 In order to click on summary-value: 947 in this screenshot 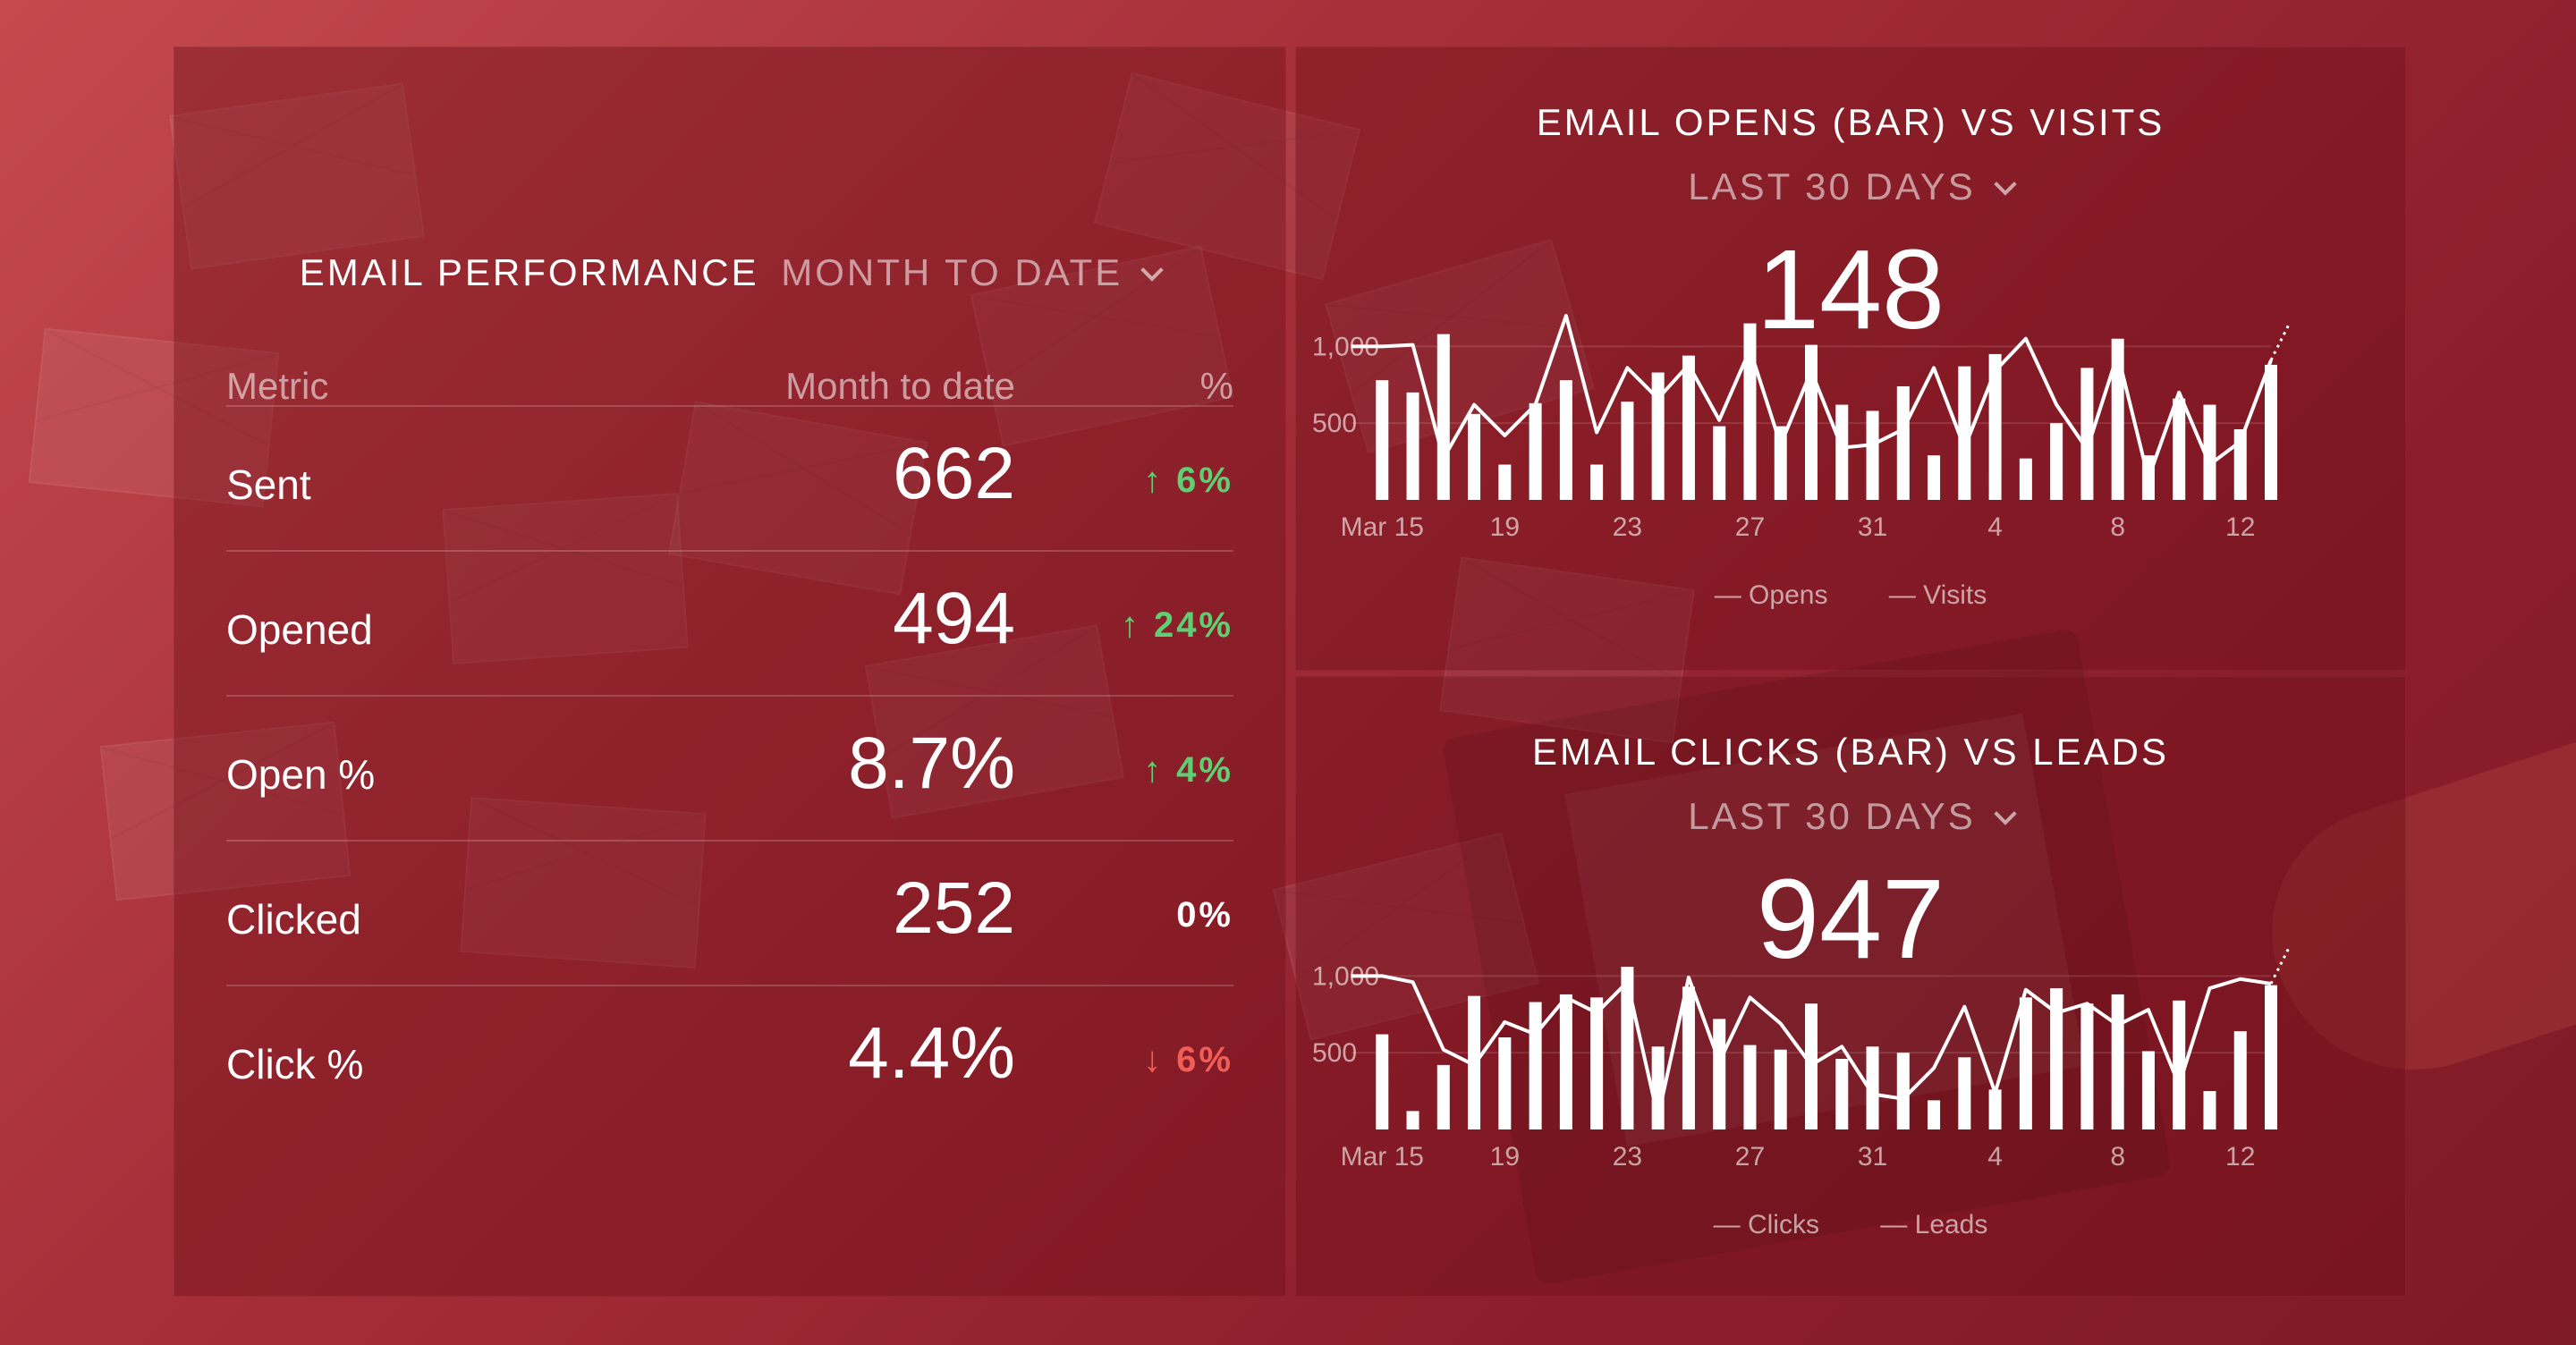, I will do `click(1850, 919)`.